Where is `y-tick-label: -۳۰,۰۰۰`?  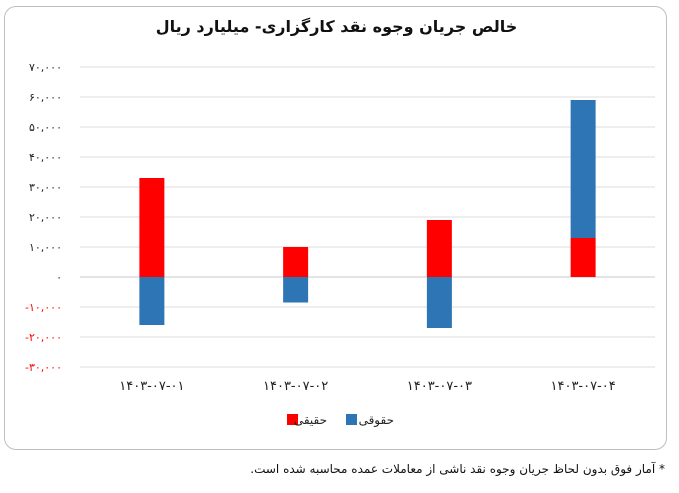 y-tick-label: -۳۰,۰۰۰ is located at coordinates (43, 367).